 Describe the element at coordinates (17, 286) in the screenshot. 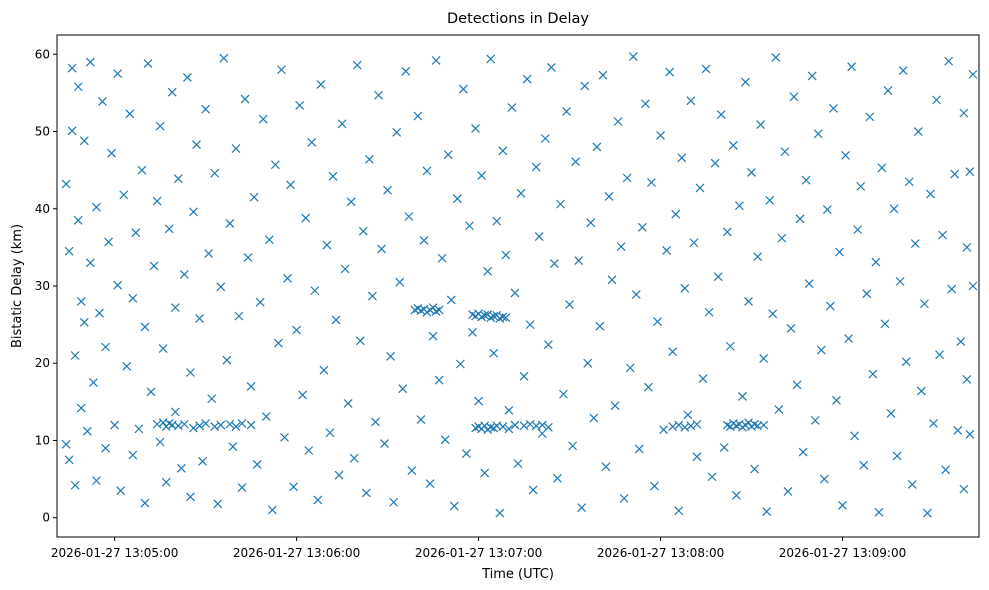

I see `y-axis-label: Bistatic Delay (km)` at that location.